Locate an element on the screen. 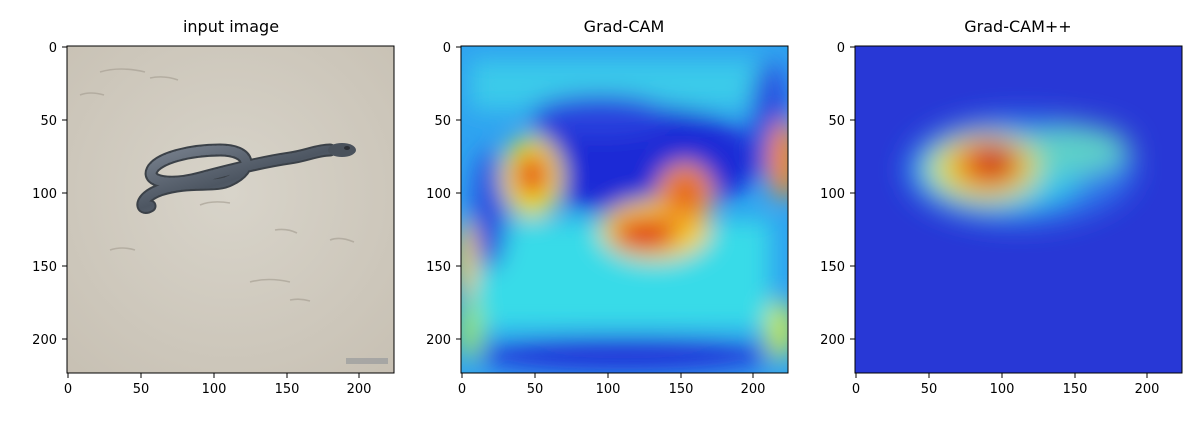 This screenshot has width=1200, height=421. snake is located at coordinates (246, 178).